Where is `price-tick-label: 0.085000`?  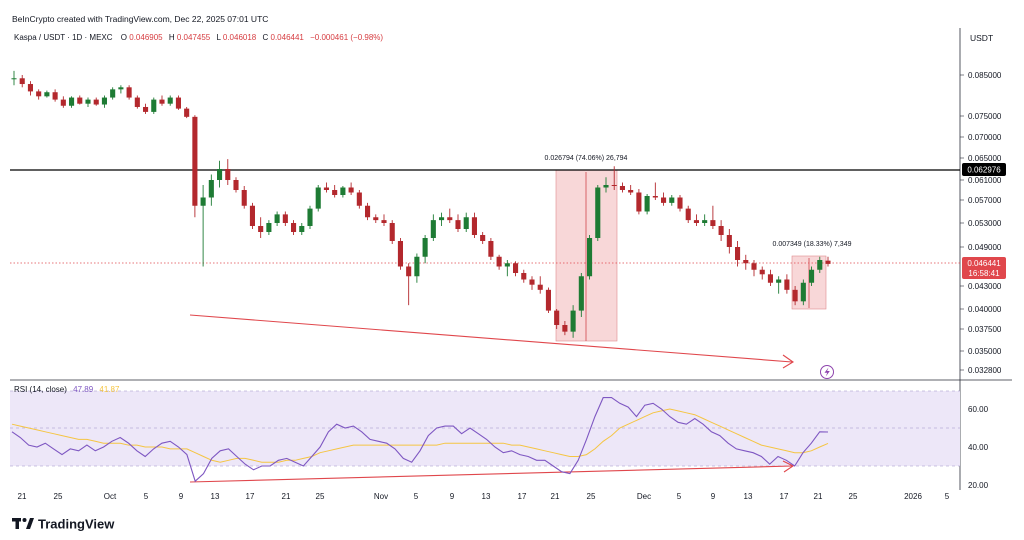
price-tick-label: 0.085000 is located at coordinates (985, 75).